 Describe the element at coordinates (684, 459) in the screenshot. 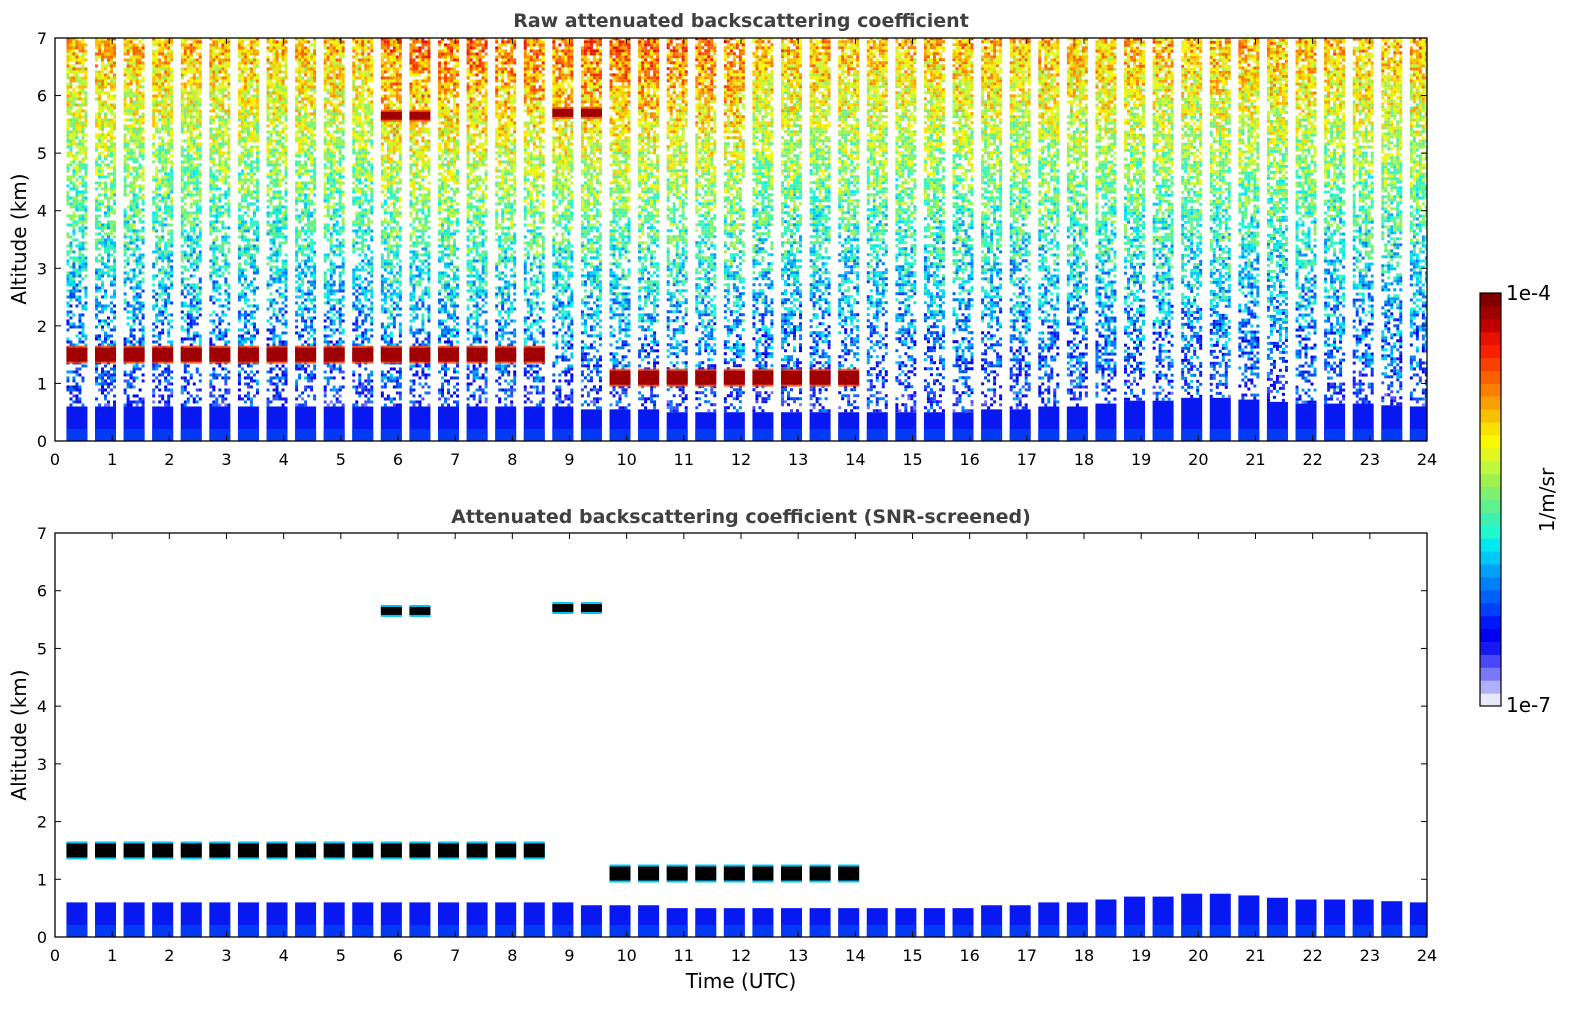

I see `x-tick-label: 11` at that location.